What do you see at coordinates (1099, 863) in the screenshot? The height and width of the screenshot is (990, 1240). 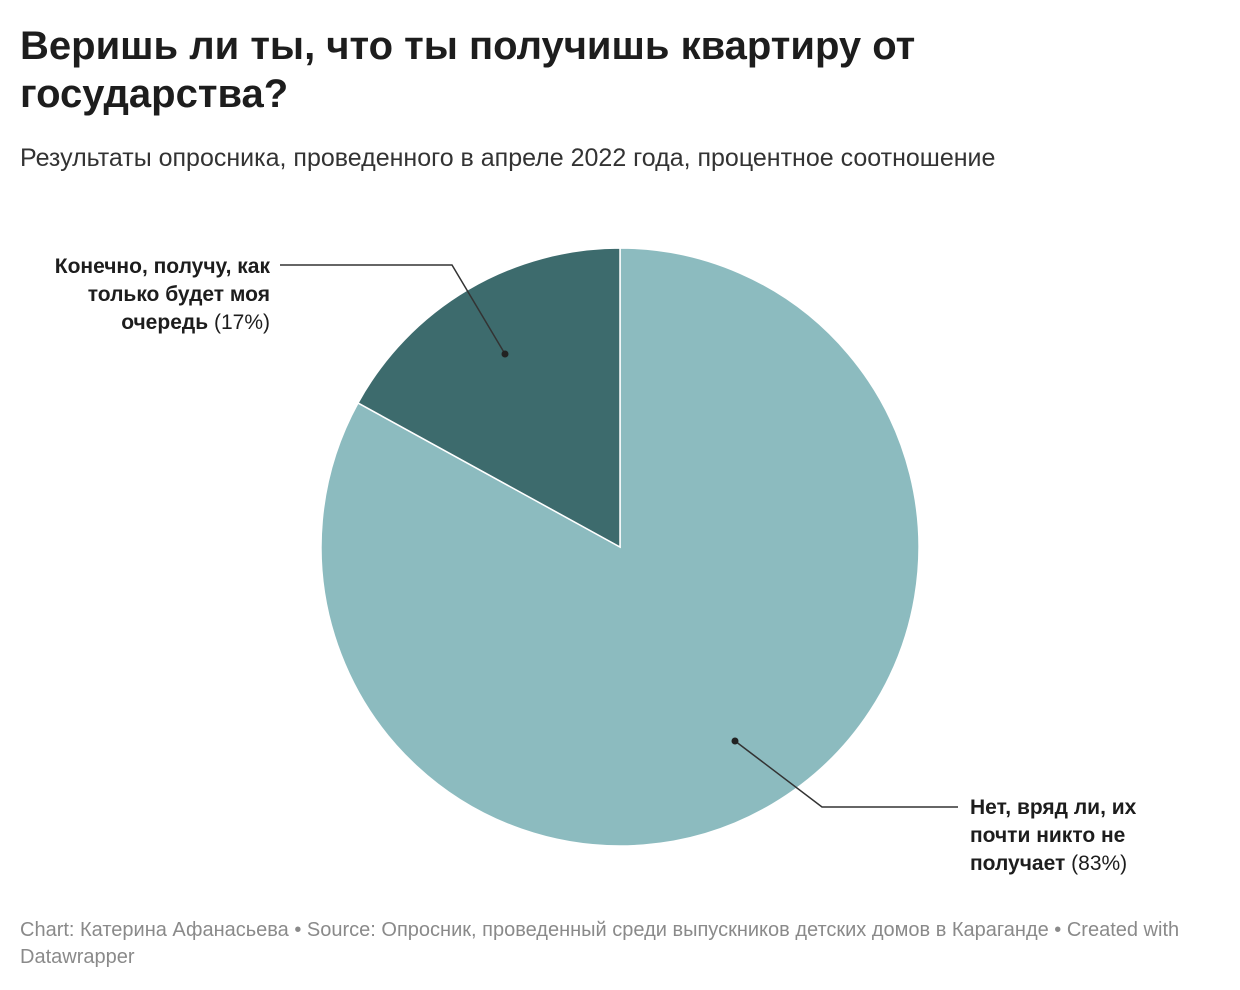 I see `value-label: (83%)` at bounding box center [1099, 863].